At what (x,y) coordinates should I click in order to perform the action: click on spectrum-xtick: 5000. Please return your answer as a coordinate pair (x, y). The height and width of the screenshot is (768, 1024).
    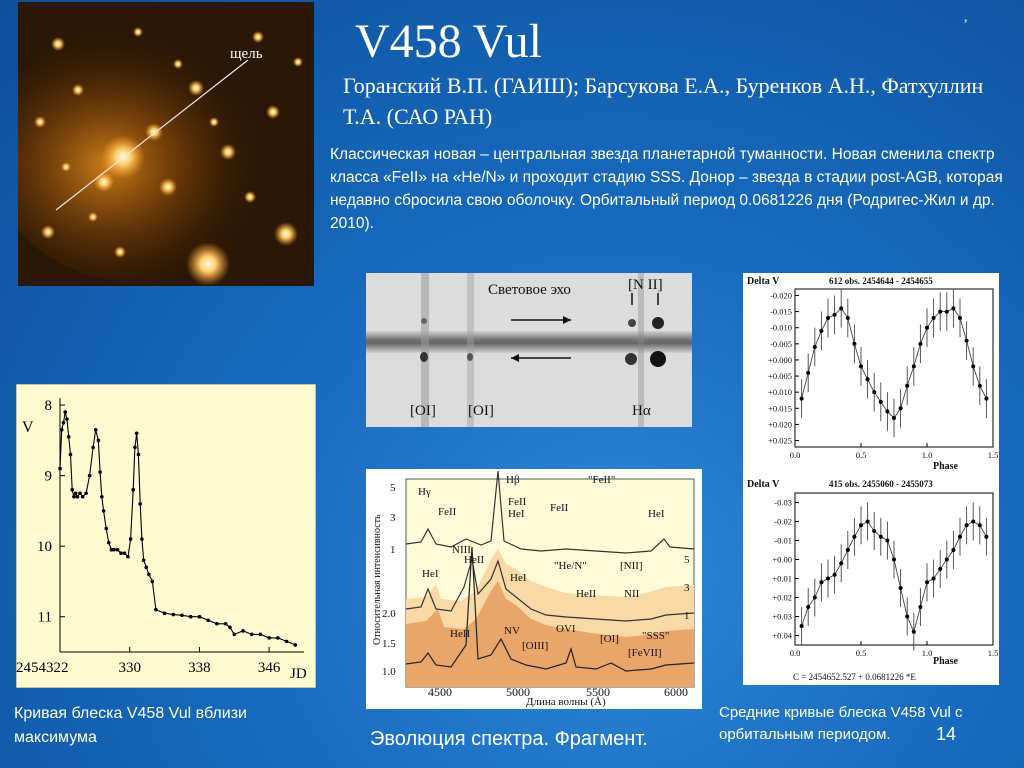
    Looking at the image, I should click on (518, 692).